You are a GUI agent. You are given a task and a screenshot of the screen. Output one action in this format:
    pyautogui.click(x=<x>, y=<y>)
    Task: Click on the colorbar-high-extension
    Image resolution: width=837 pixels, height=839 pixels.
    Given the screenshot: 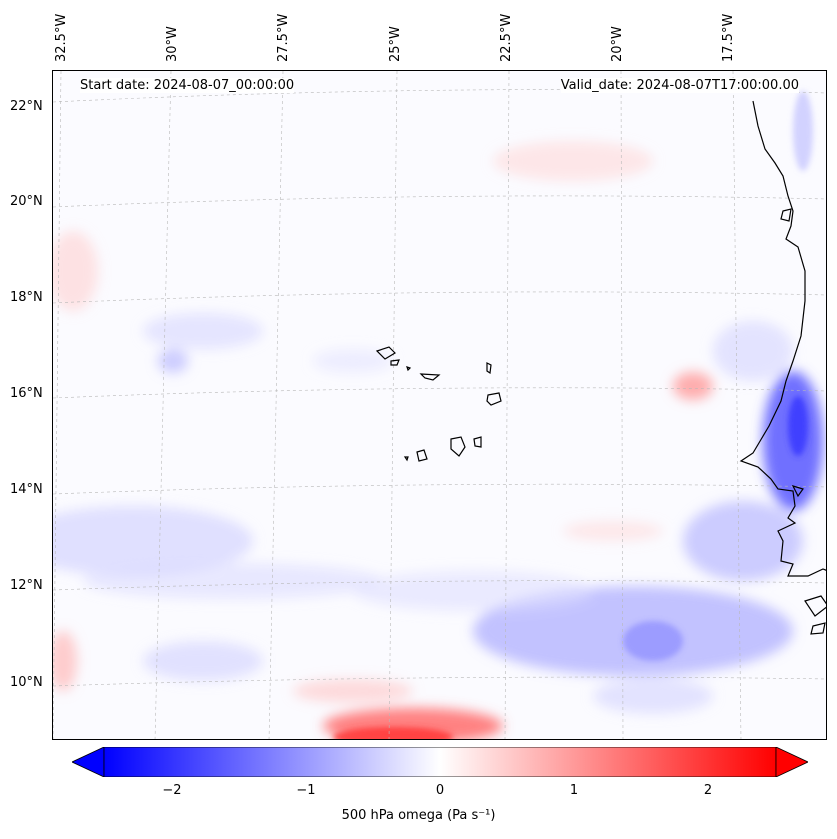 What is the action you would take?
    pyautogui.click(x=791, y=762)
    